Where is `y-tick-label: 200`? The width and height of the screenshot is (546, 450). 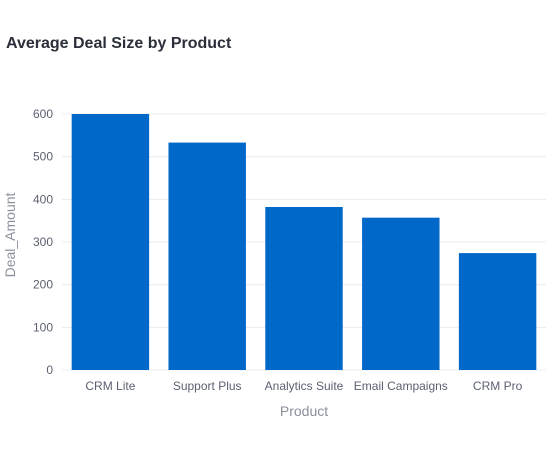 y-tick-label: 200 is located at coordinates (43, 285).